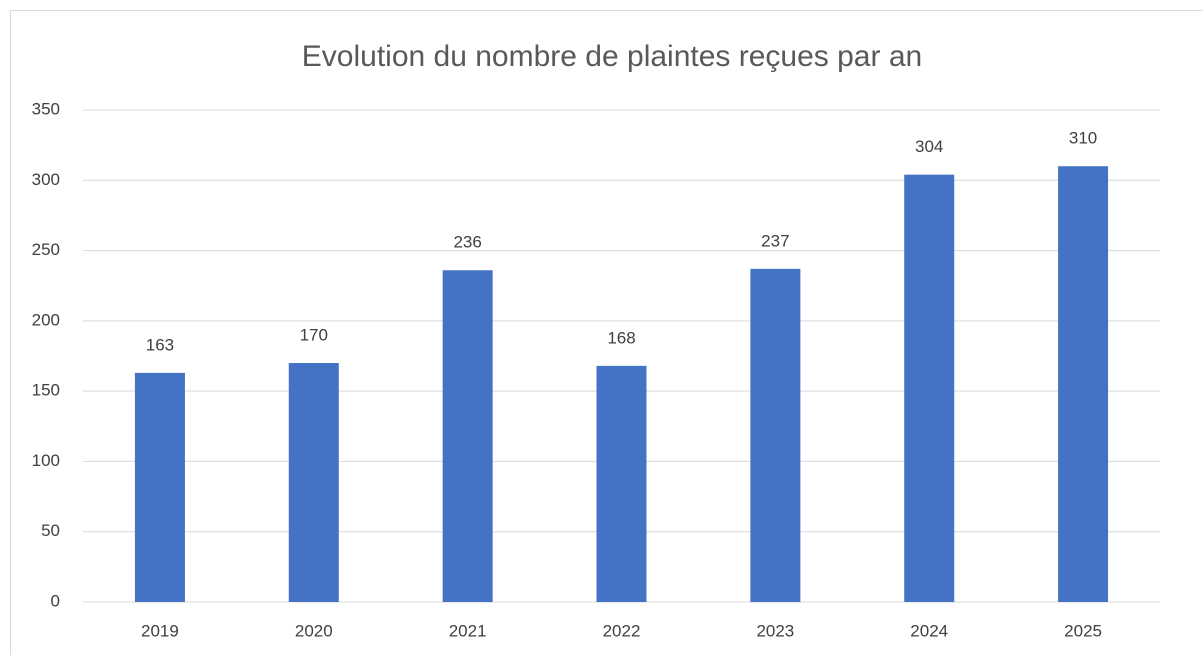 The width and height of the screenshot is (1203, 655). Describe the element at coordinates (621, 337) in the screenshot. I see `data-label: 168` at that location.